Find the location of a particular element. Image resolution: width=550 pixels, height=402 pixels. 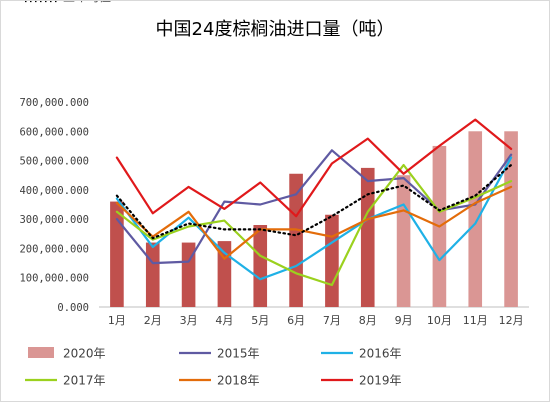

y-tick-label: 600,000.000 is located at coordinates (54, 132).